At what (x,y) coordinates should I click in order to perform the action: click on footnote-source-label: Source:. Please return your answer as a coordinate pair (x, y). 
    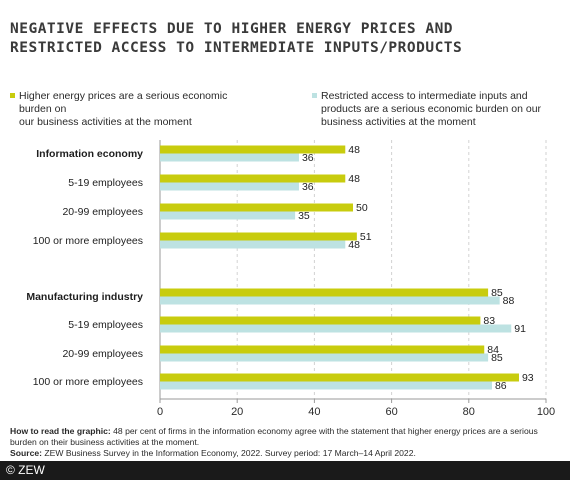
    Looking at the image, I should click on (26, 453).